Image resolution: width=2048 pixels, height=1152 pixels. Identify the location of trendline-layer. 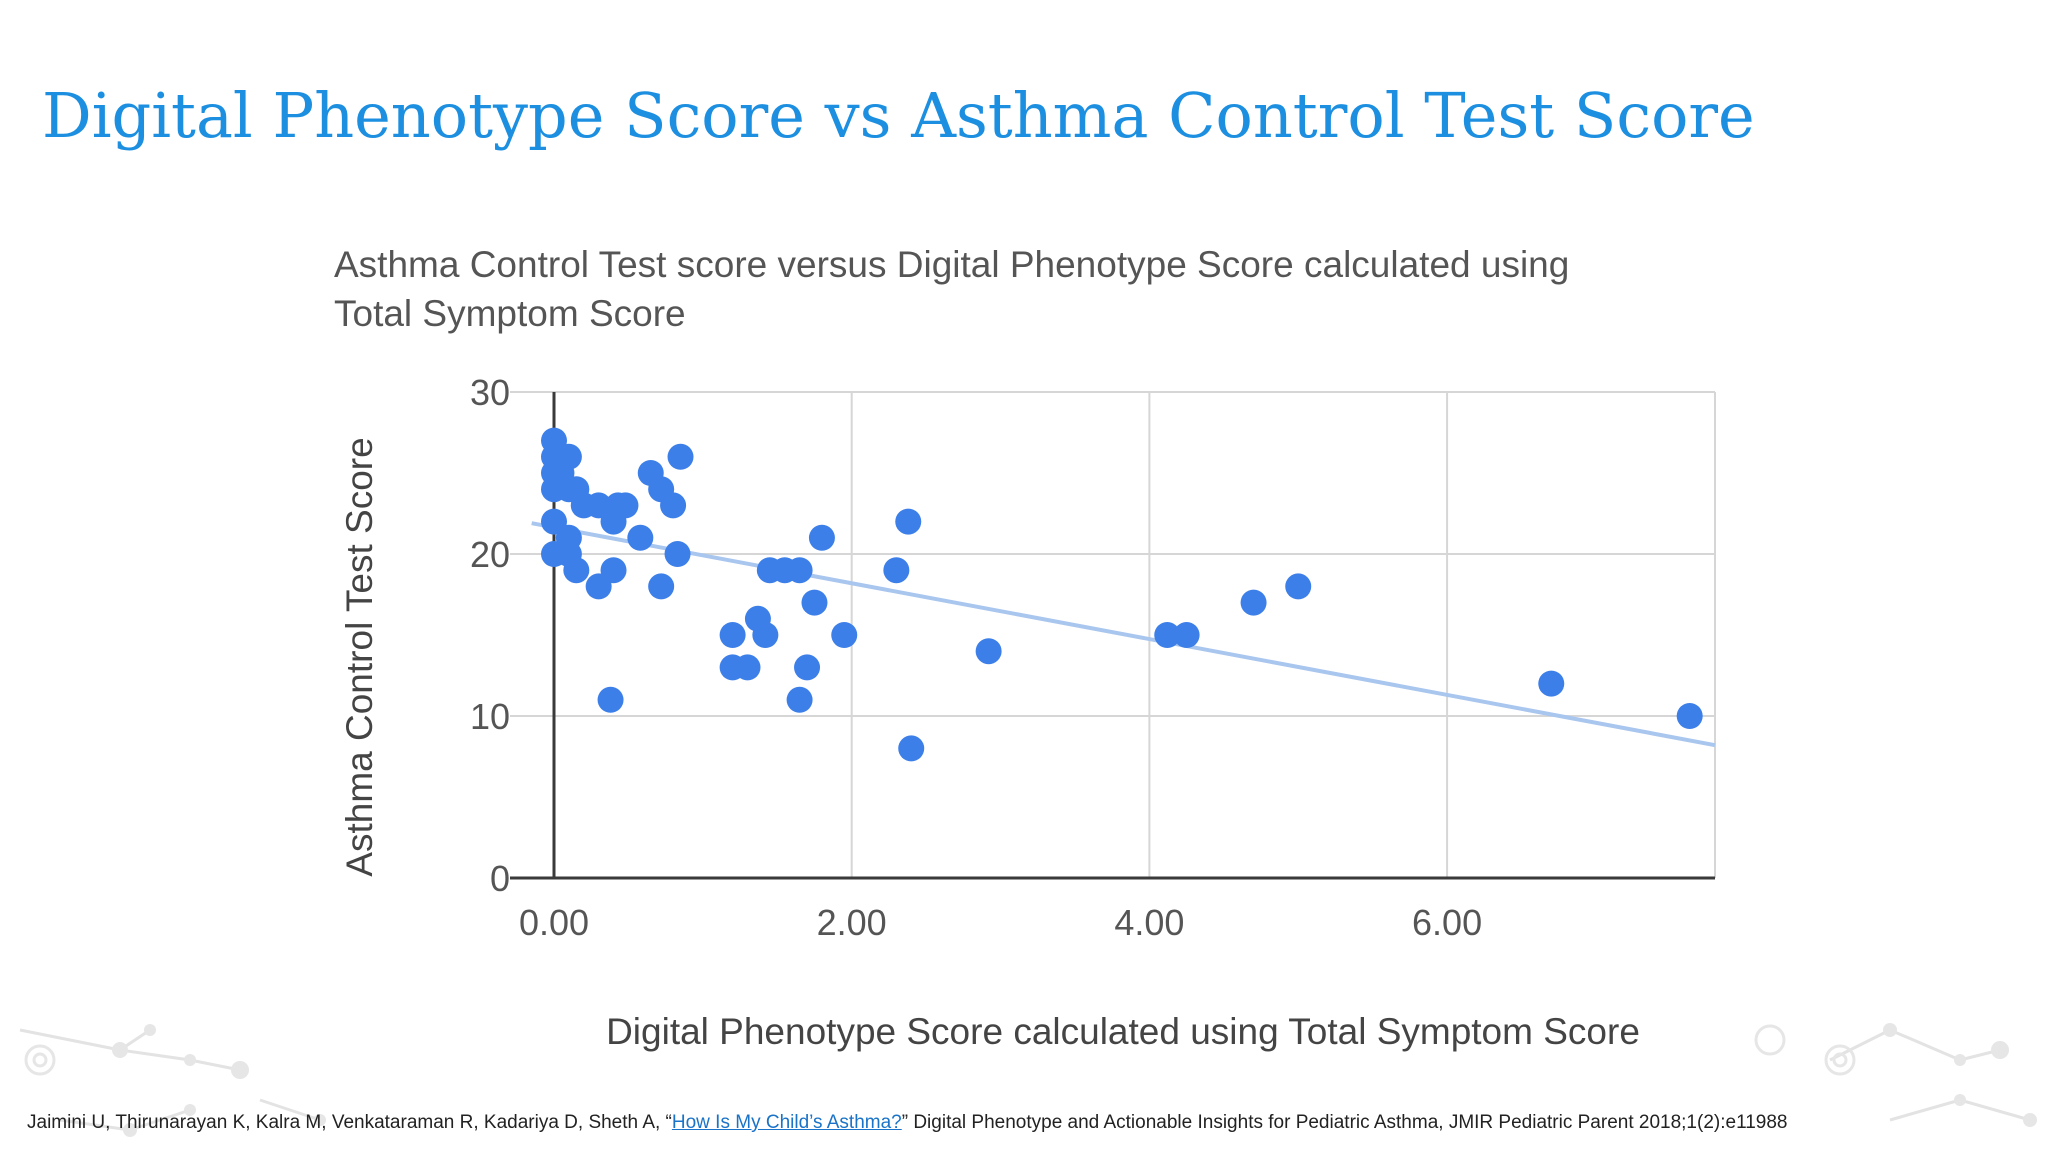
(1123, 634).